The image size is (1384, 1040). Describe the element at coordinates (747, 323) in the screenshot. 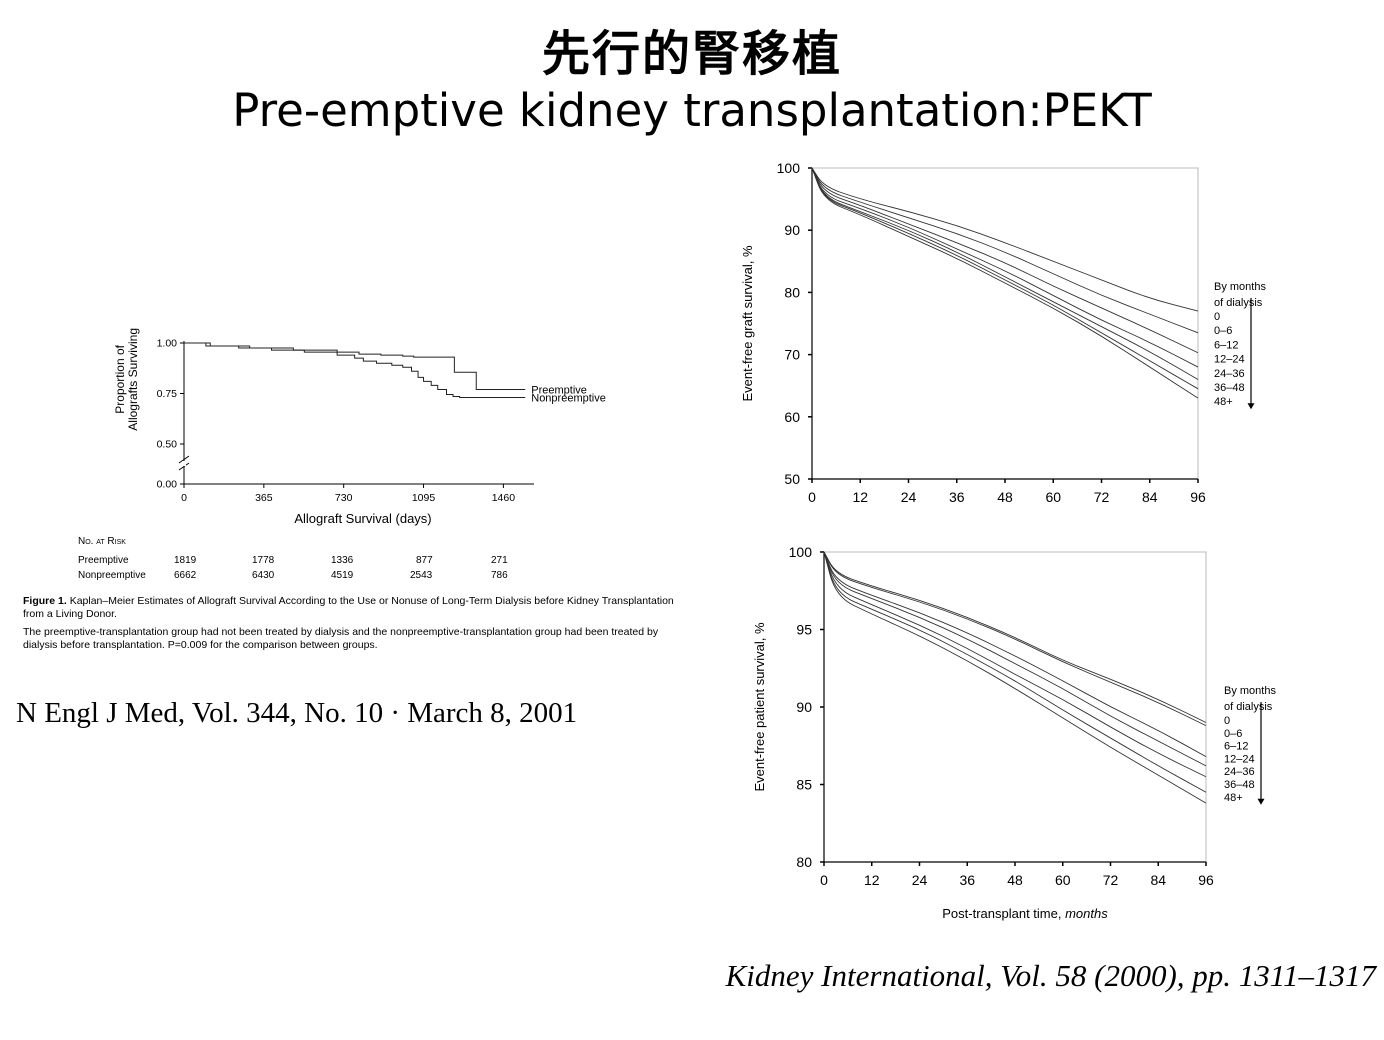

I see `y-axis-label: Event-free graft survival, %` at that location.